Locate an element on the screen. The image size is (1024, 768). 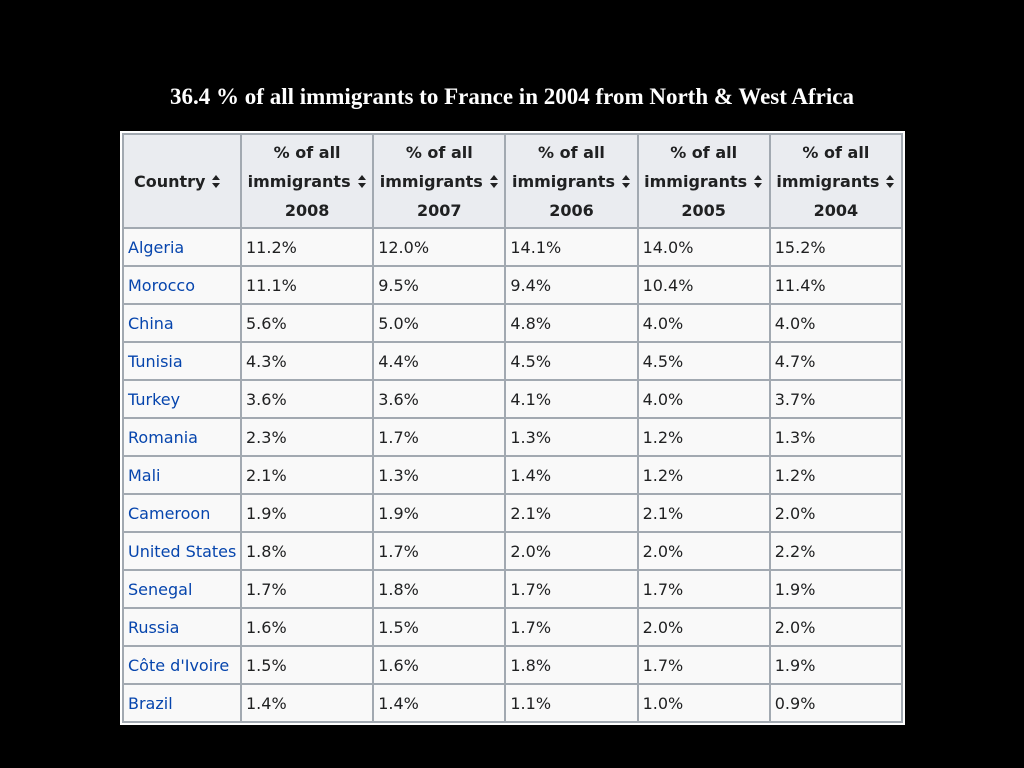
percentage-cell: 10.4% is located at coordinates (703, 285).